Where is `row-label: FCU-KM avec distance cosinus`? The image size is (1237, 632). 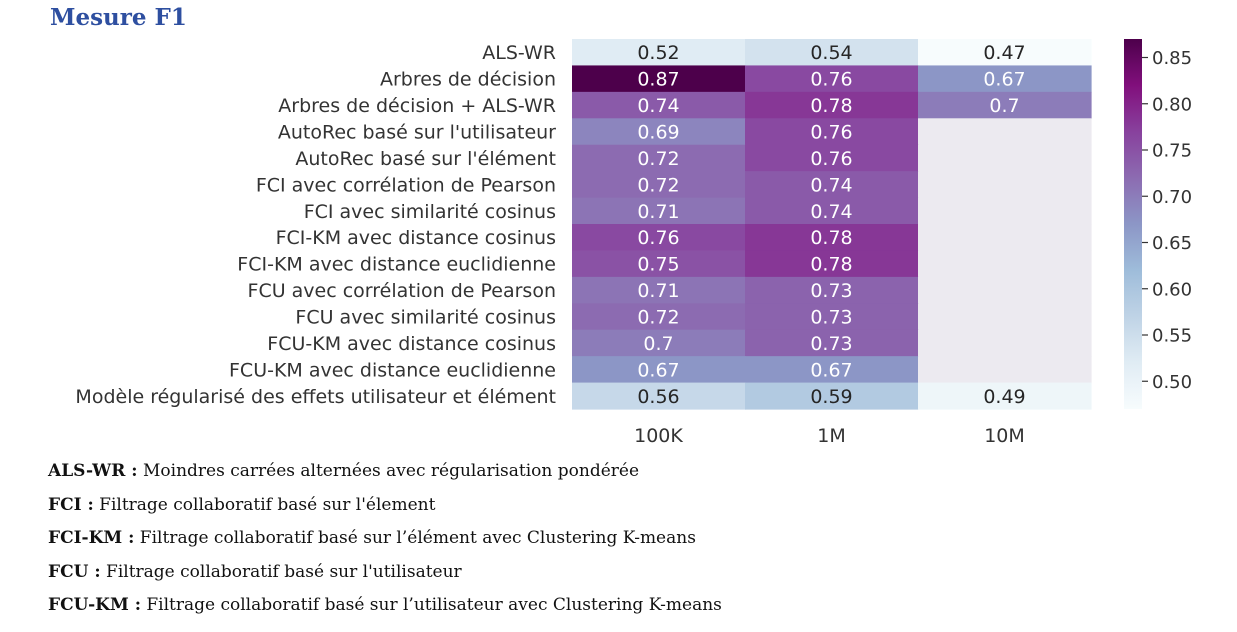
row-label: FCU-KM avec distance cosinus is located at coordinates (411, 344).